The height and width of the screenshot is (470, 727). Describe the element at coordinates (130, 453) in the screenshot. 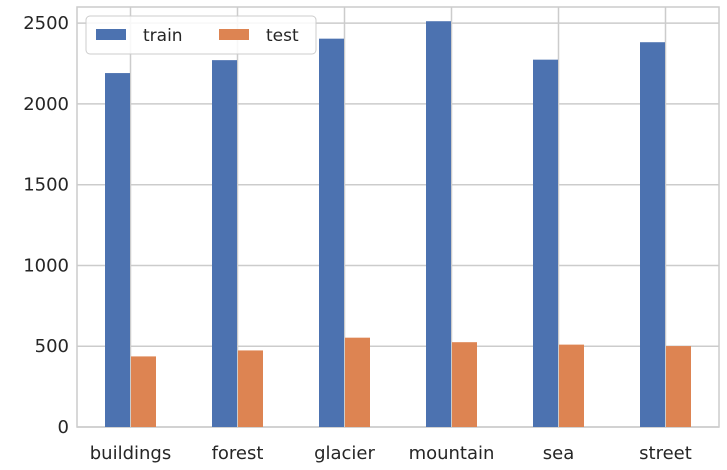

I see `x-tick-label: buildings` at that location.